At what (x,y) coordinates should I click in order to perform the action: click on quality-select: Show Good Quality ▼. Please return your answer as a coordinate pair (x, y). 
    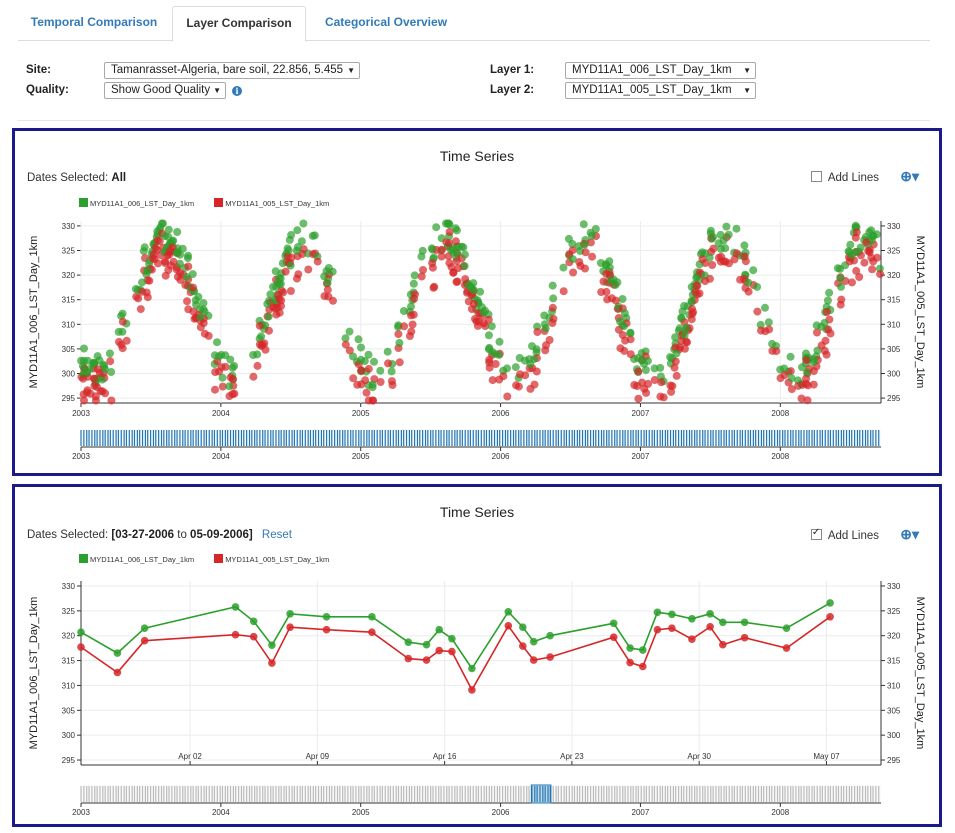
    Looking at the image, I should click on (165, 90).